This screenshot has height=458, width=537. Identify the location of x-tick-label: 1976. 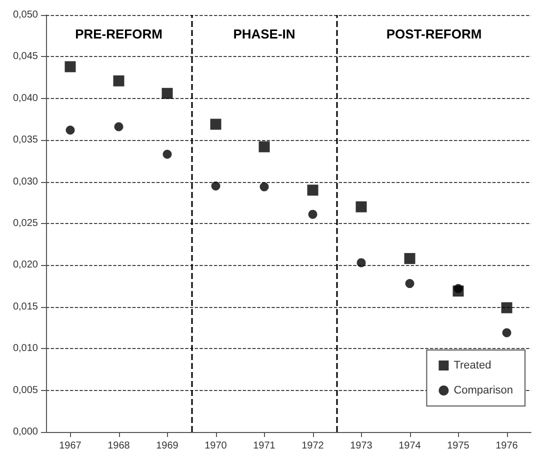
(507, 446).